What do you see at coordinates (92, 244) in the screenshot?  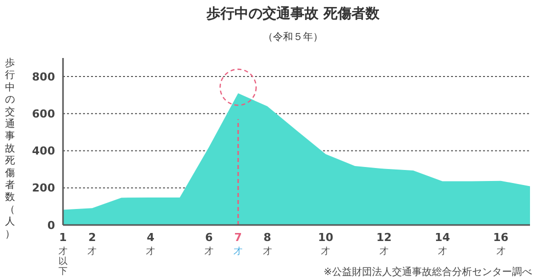 I see `x-tick-label: 2才` at bounding box center [92, 244].